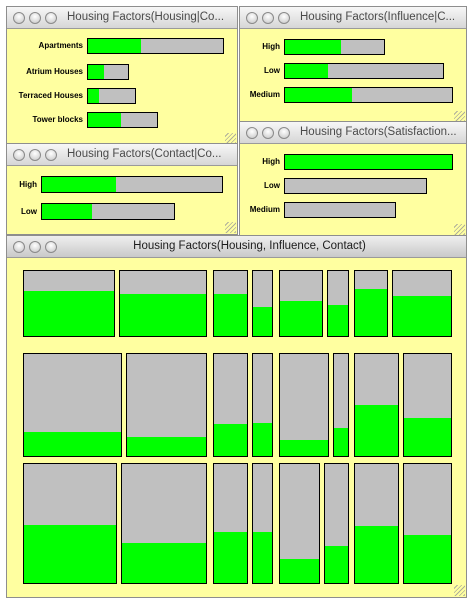 This screenshot has width=474, height=604. I want to click on bar-label: Apartments, so click(60, 45).